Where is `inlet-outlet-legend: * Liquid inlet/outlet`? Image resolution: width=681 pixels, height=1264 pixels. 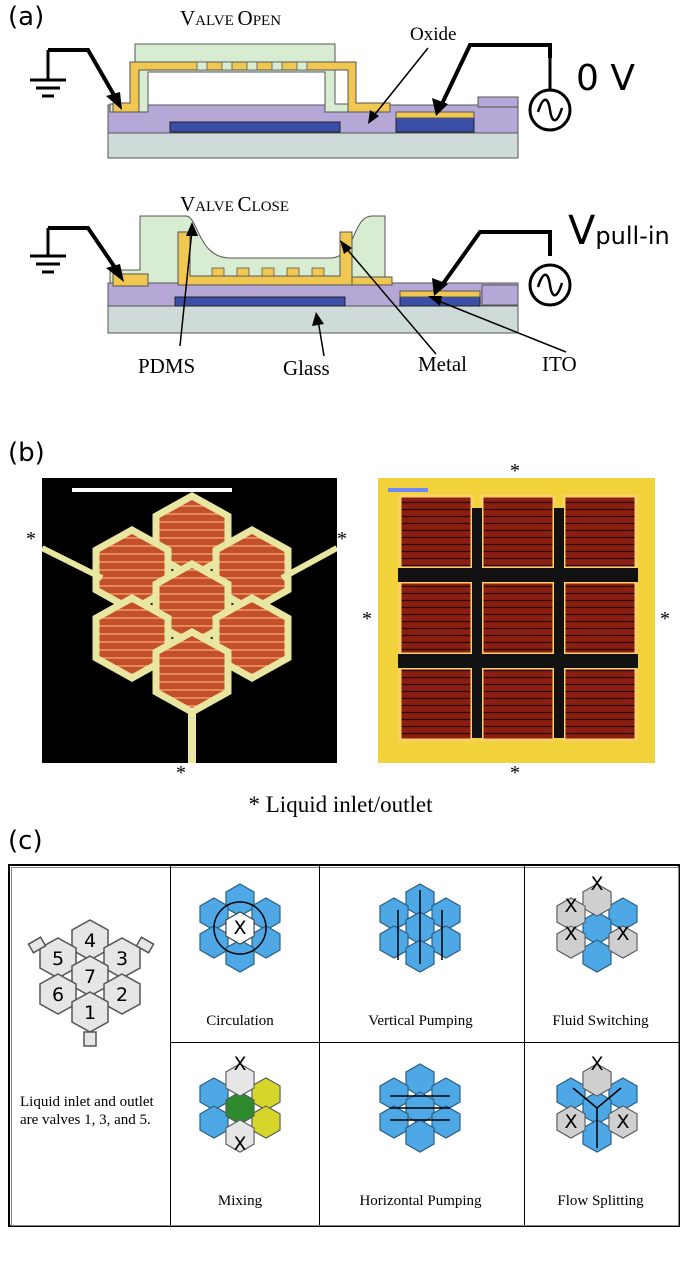 inlet-outlet-legend: * Liquid inlet/outlet is located at coordinates (340, 804).